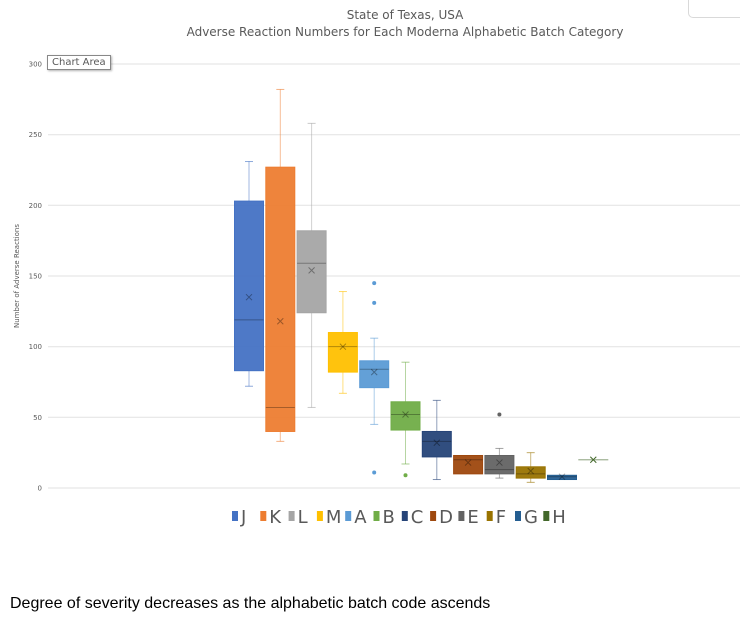 Image resolution: width=740 pixels, height=624 pixels. Describe the element at coordinates (472, 517) in the screenshot. I see `legend-label-E: E` at that location.